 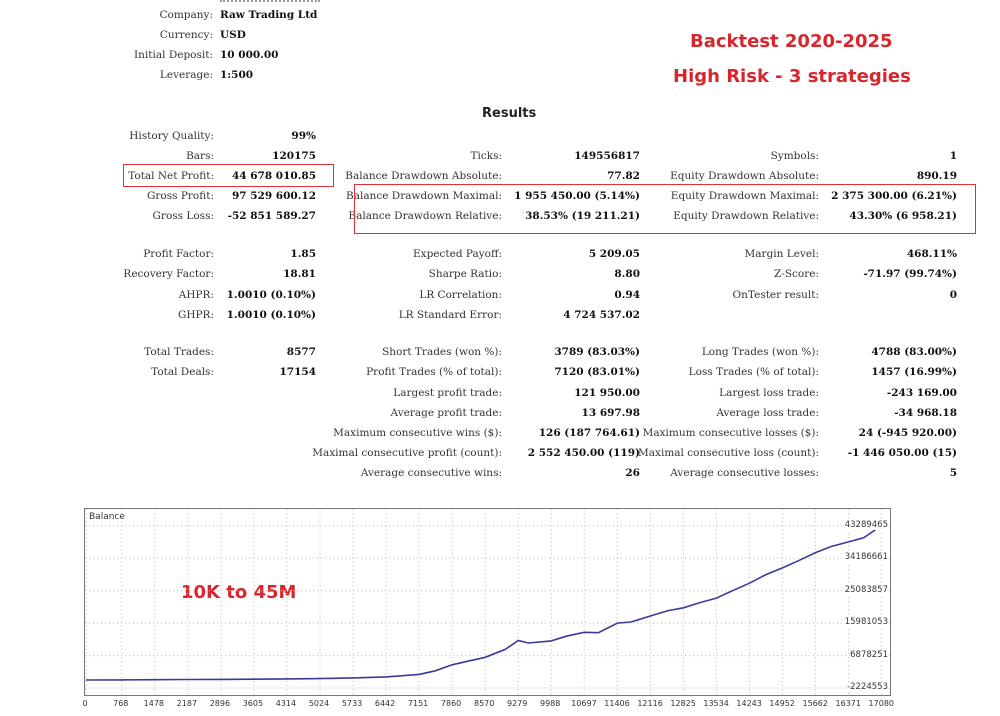 What do you see at coordinates (749, 703) in the screenshot?
I see `x-tick-label: 14243` at bounding box center [749, 703].